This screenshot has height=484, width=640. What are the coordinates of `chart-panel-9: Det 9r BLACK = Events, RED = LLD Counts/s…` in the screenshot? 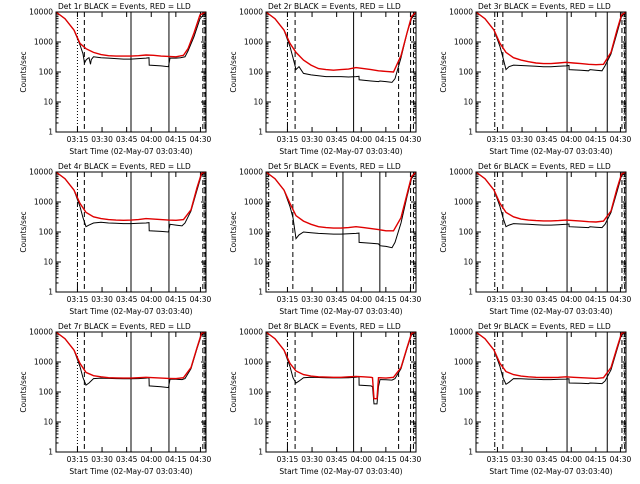 It's located at (535, 399).